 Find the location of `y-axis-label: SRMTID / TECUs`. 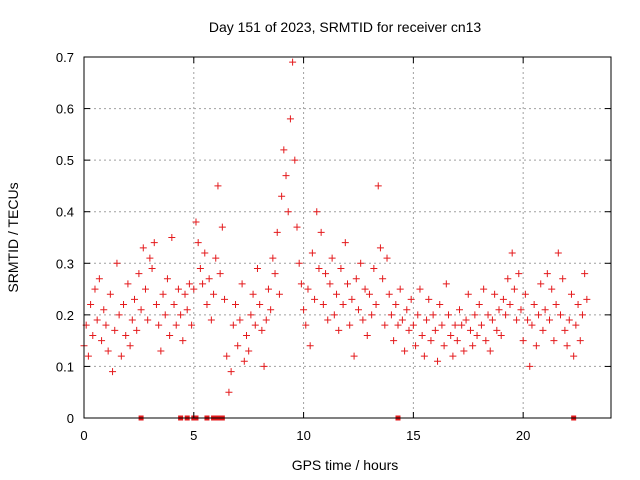

y-axis-label: SRMTID / TECUs is located at coordinates (13, 237).